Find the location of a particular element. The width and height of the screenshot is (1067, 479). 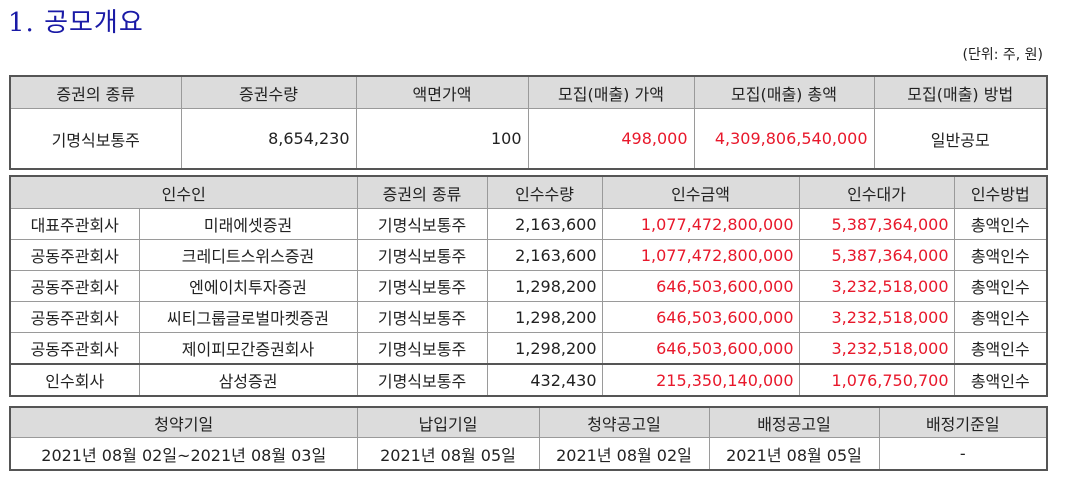

header-method: 모집(매출) 방법 is located at coordinates (960, 92).